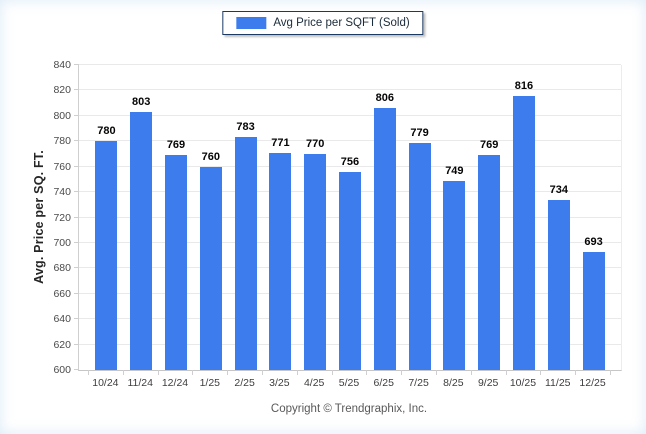 Image resolution: width=646 pixels, height=434 pixels. What do you see at coordinates (62, 90) in the screenshot?
I see `y-tick-label: 820` at bounding box center [62, 90].